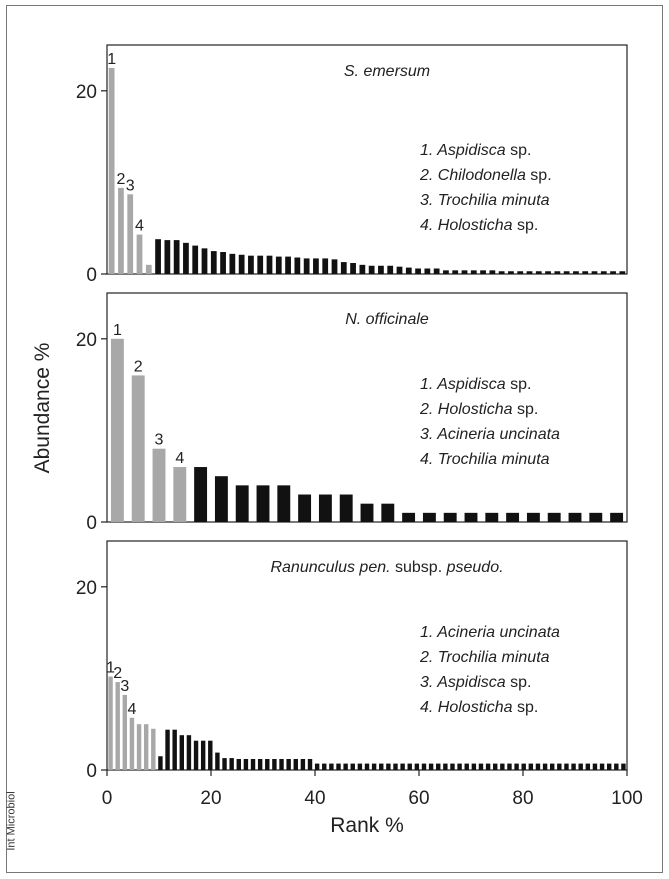 The image size is (669, 879). Describe the element at coordinates (159, 440) in the screenshot. I see `rank-label-3: 3` at that location.